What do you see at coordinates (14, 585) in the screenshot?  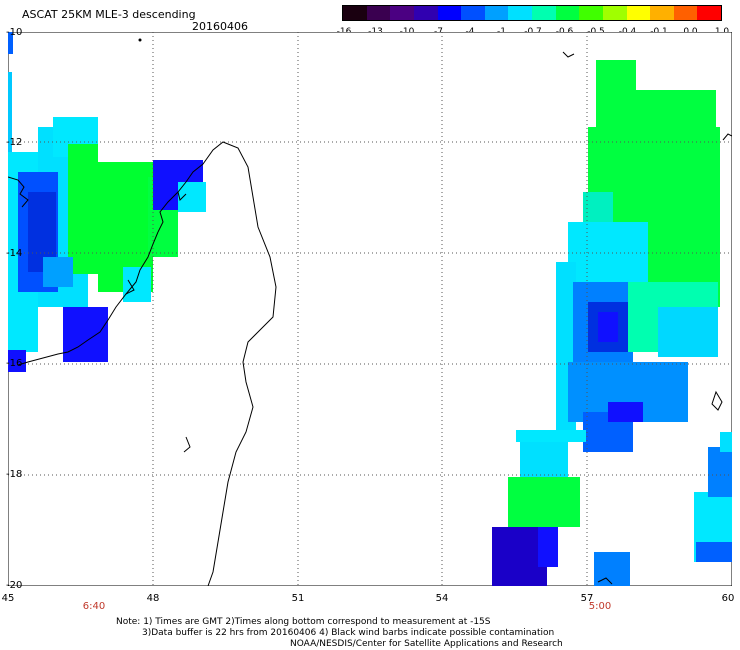 I see `y-label-20: -20` at bounding box center [14, 585].